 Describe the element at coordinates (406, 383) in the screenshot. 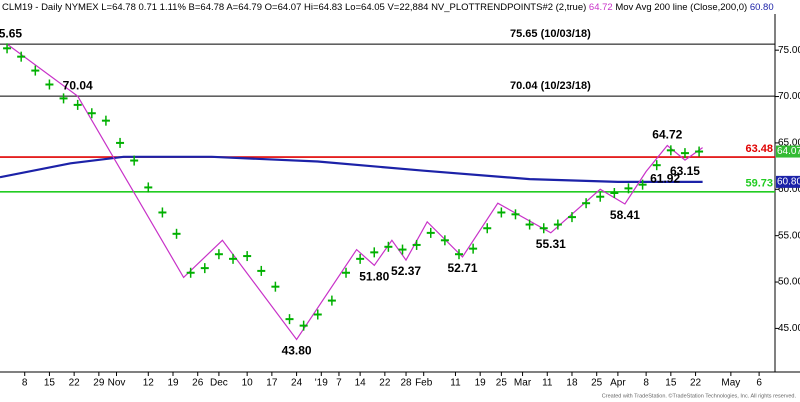

I see `x-tick-label: 28` at that location.